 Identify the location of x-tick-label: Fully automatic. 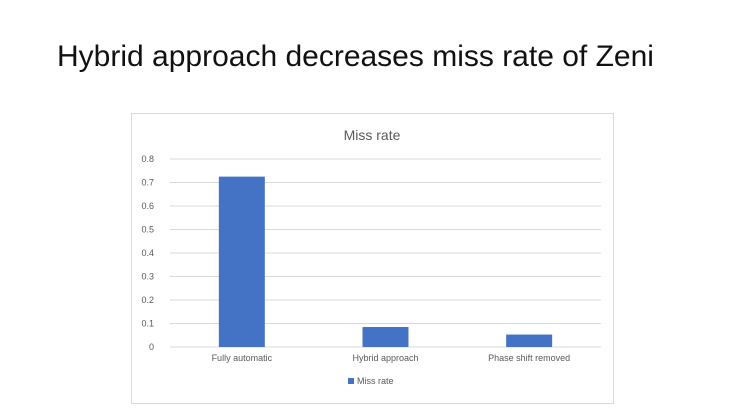
(242, 358).